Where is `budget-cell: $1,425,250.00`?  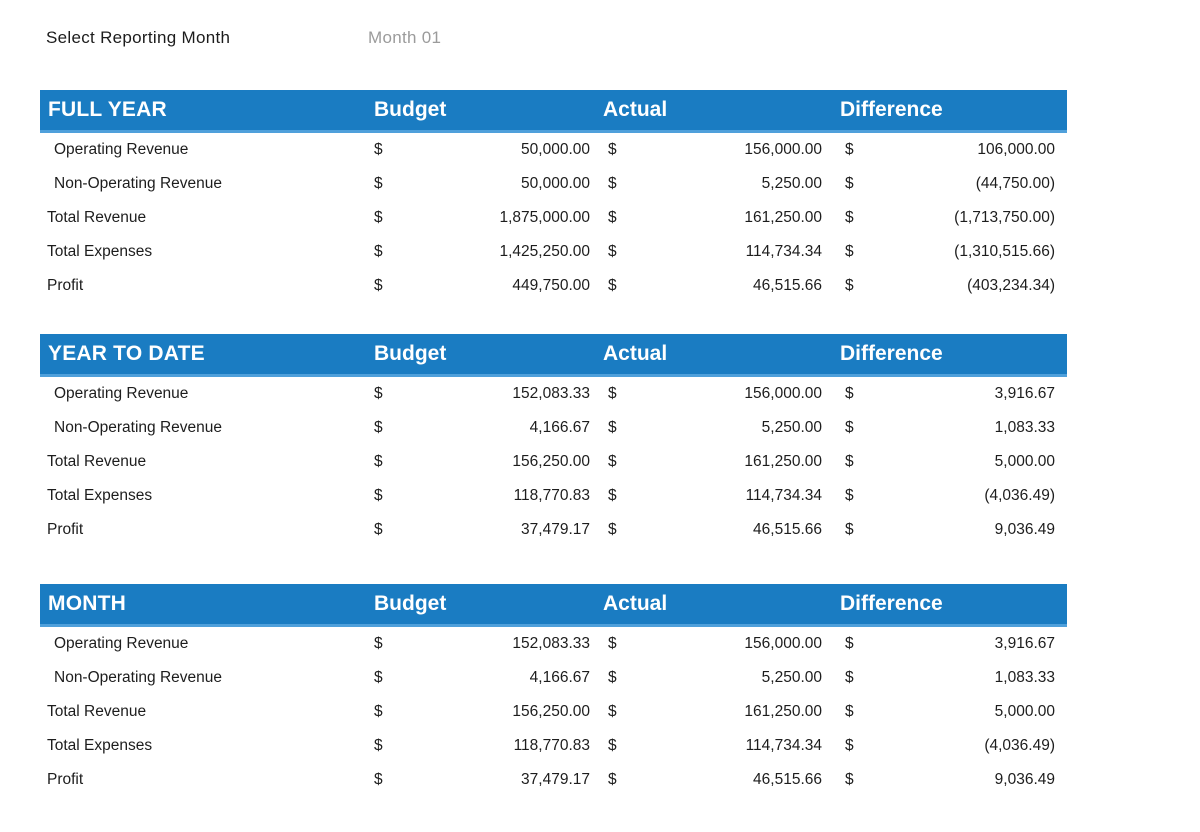
budget-cell: $1,425,250.00 is located at coordinates (482, 252).